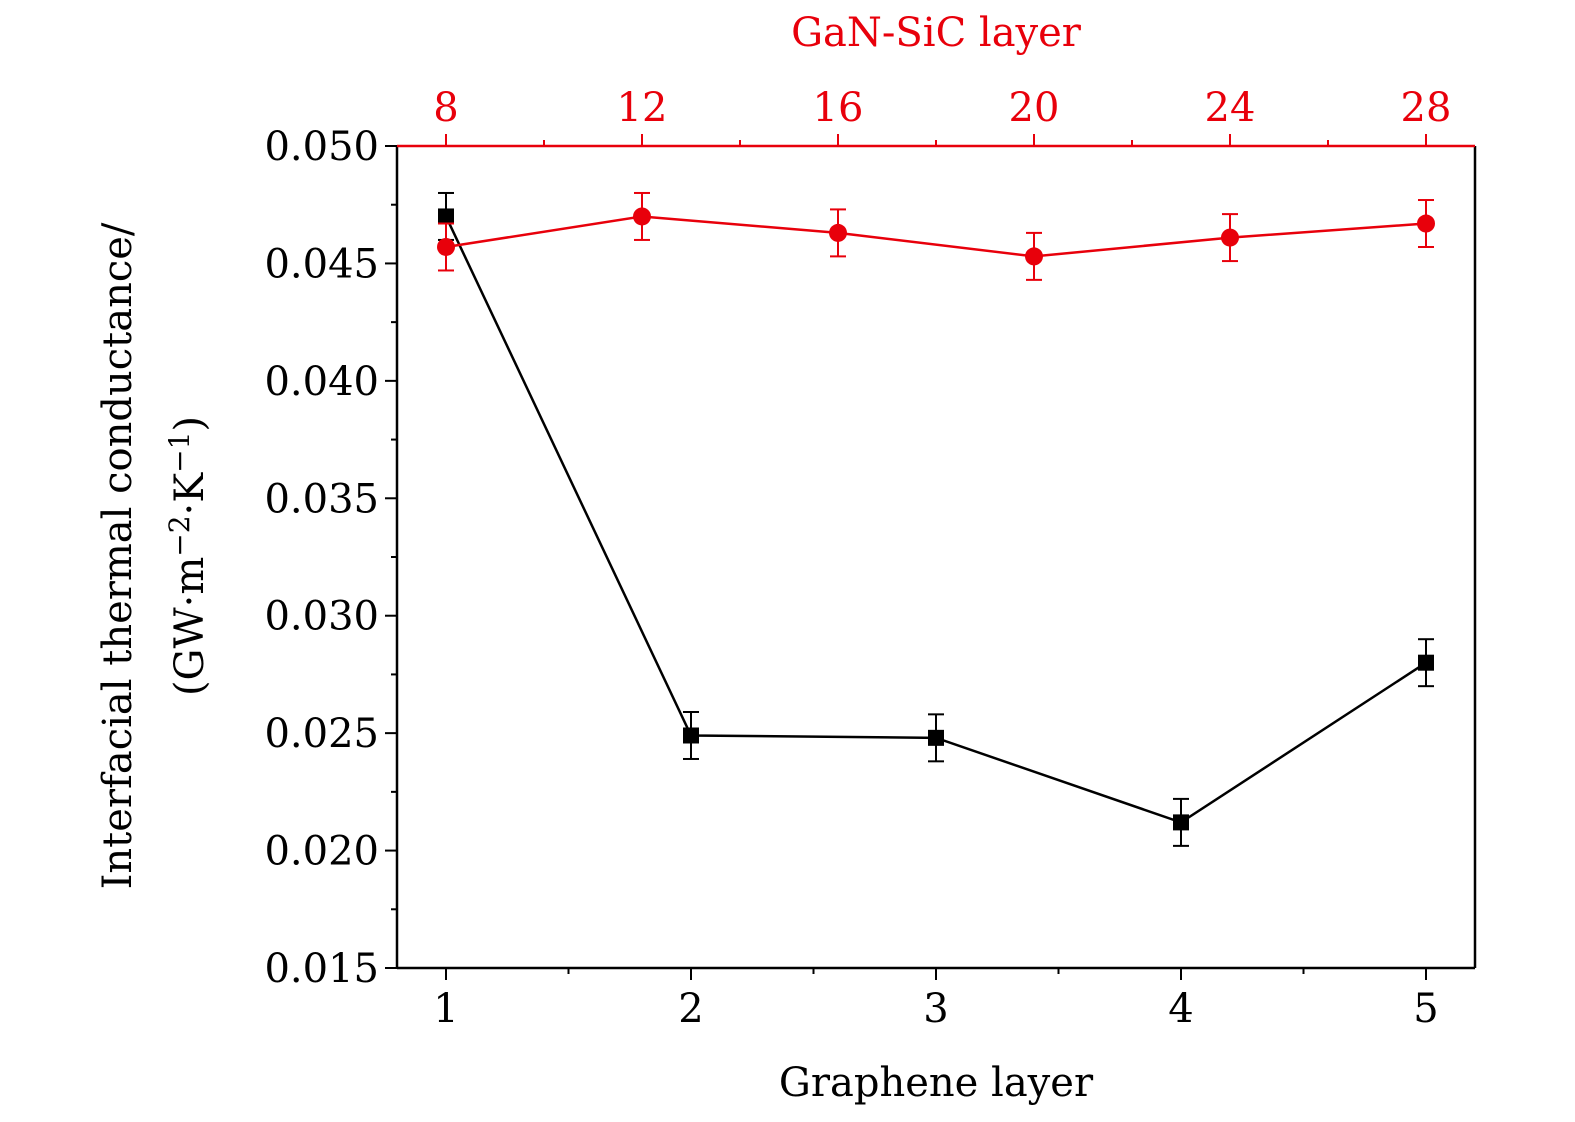 The image size is (1575, 1122). I want to click on y-axis-unit-exp1: −2, so click(179, 535).